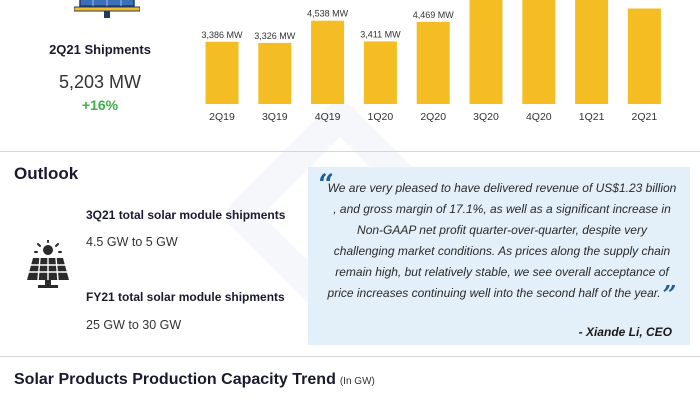 Image resolution: width=700 pixels, height=400 pixels. Describe the element at coordinates (539, 52) in the screenshot. I see `bar-4q20` at that location.